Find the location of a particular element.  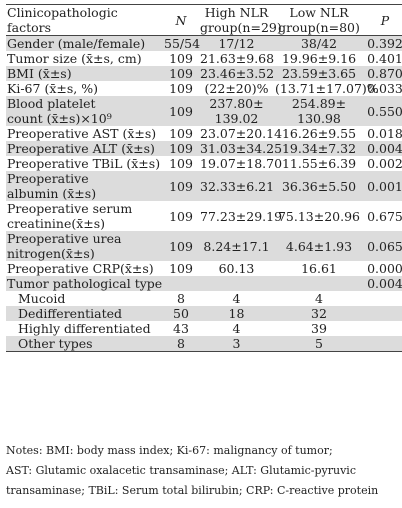

cell-factor-line: Mucoid is located at coordinates (42, 298).